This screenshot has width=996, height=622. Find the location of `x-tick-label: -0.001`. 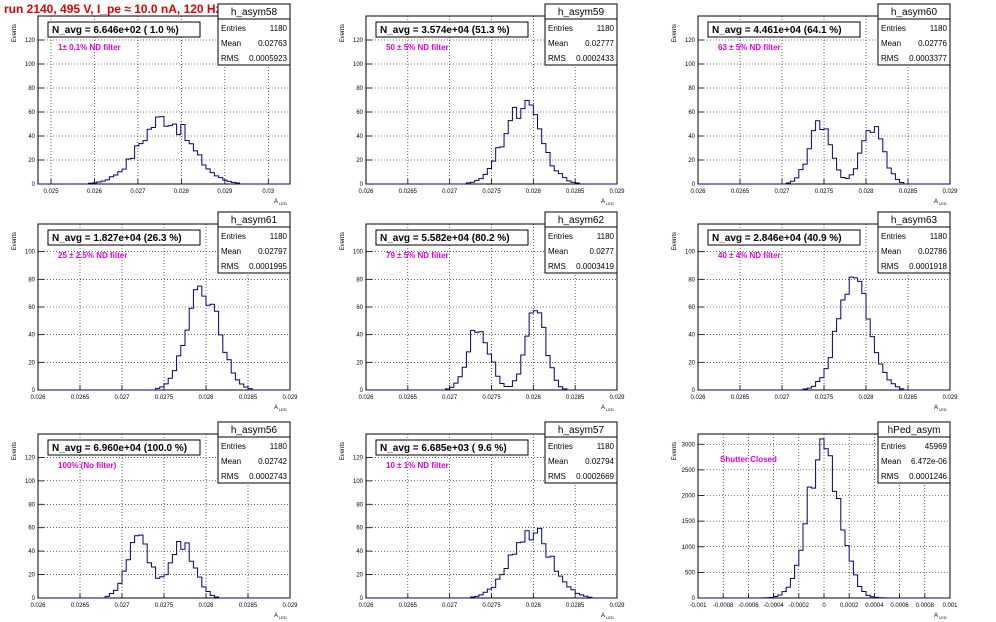

x-tick-label: -0.001 is located at coordinates (698, 606).